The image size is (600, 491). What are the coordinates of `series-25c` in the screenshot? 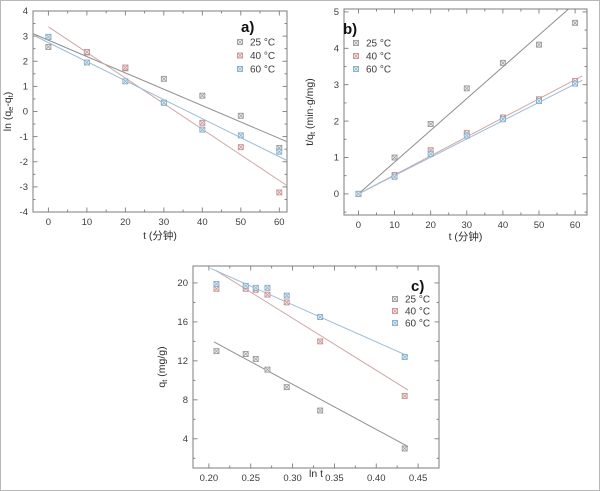 It's located at (310, 400).